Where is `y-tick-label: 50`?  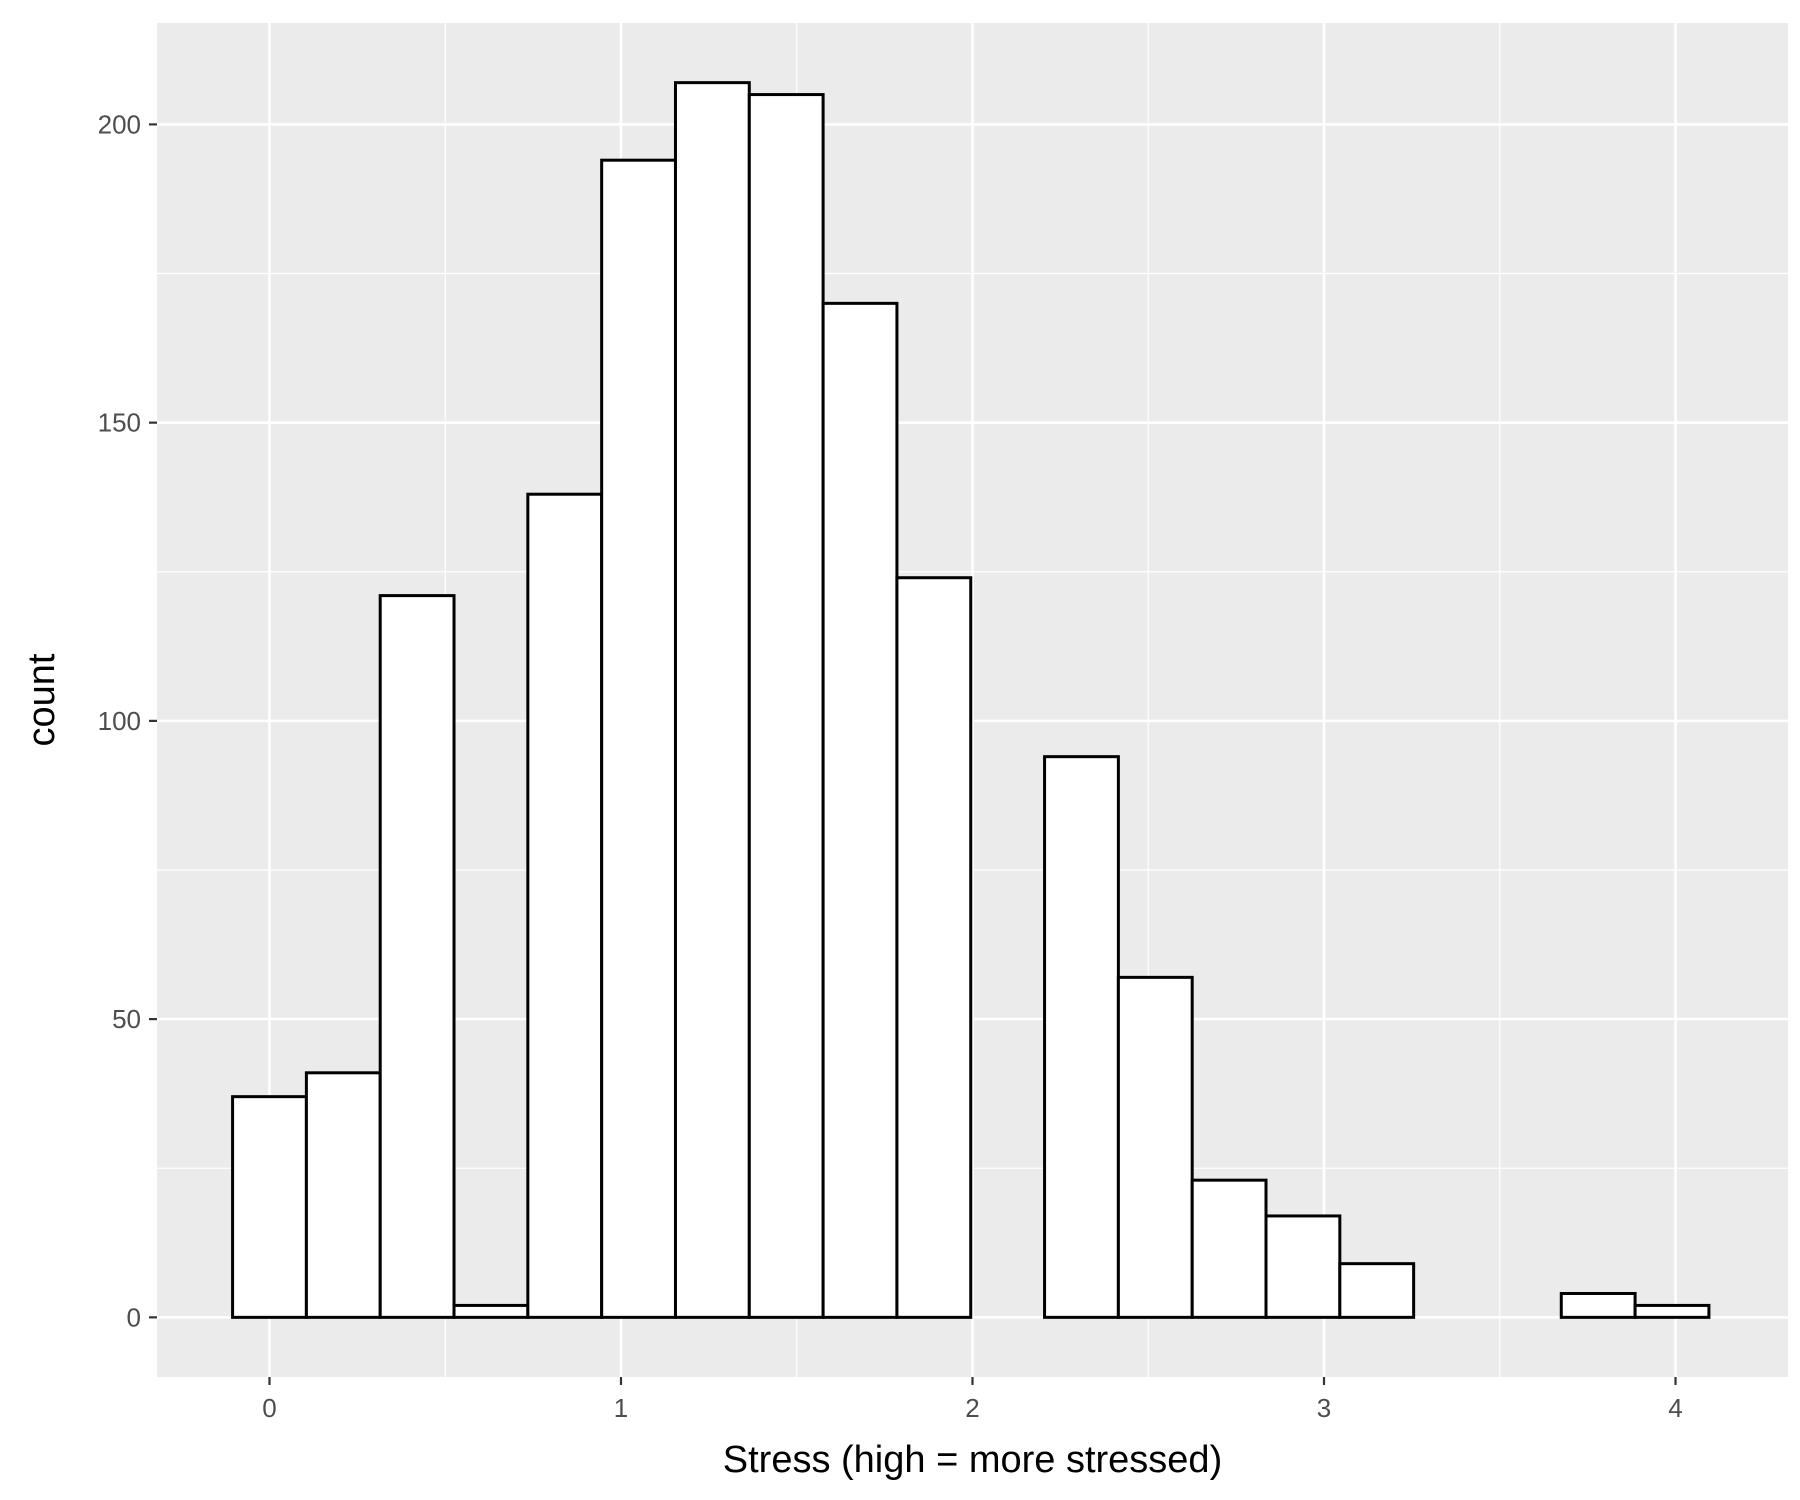 y-tick-label: 50 is located at coordinates (126, 1019).